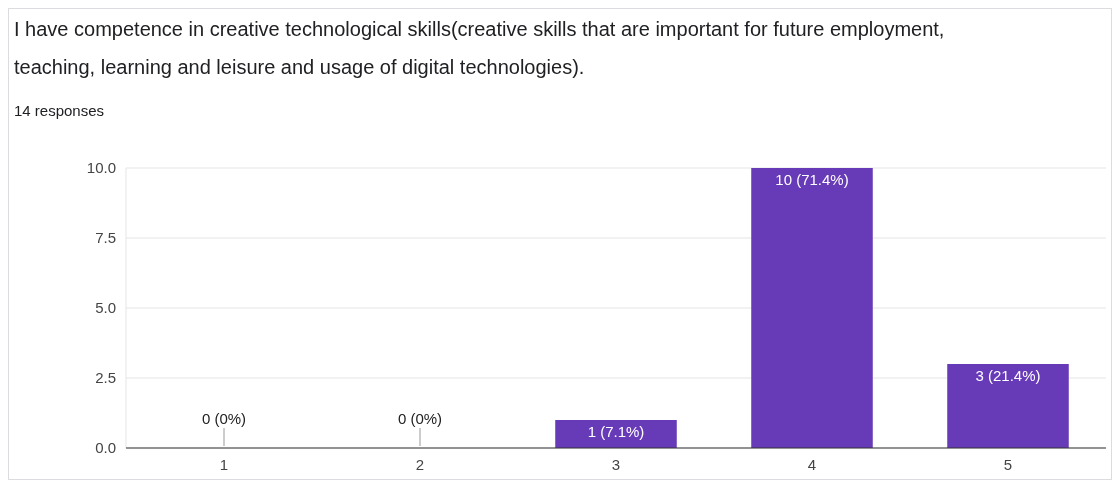 The width and height of the screenshot is (1120, 488). What do you see at coordinates (479, 48) in the screenshot?
I see `chart-title: I have competence in creative technological skills(creative skills that are important for future employment, teaching, learning and leisure and usage of digital technologies).` at bounding box center [479, 48].